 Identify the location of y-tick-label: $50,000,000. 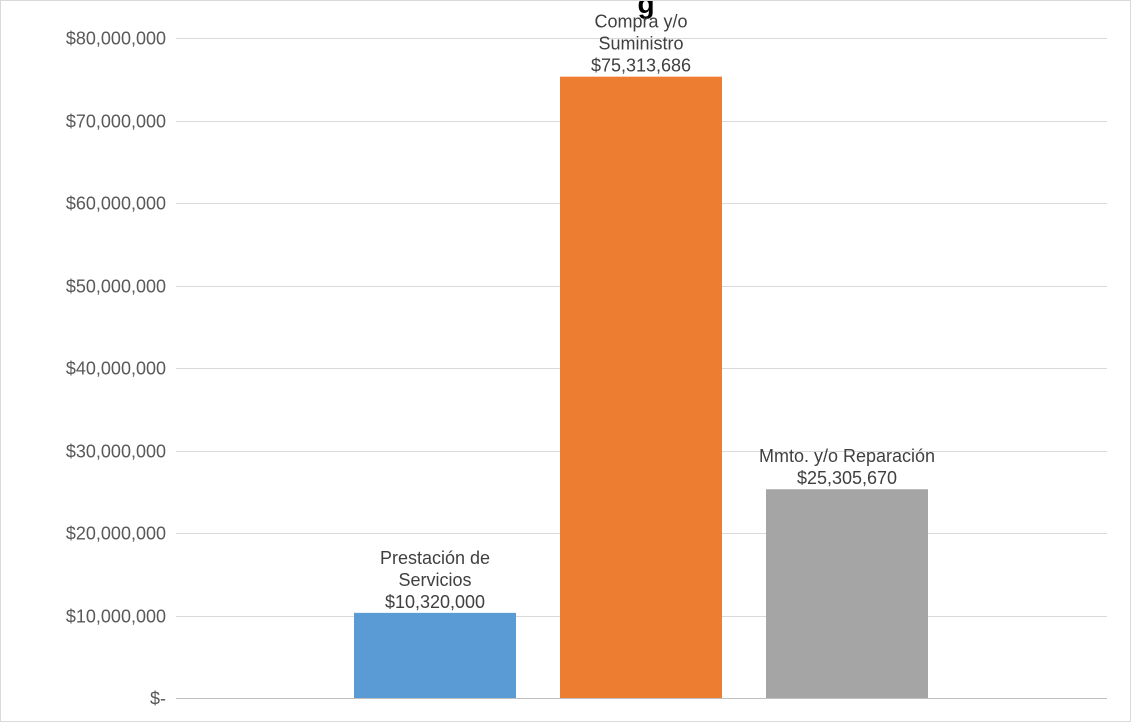
(116, 287).